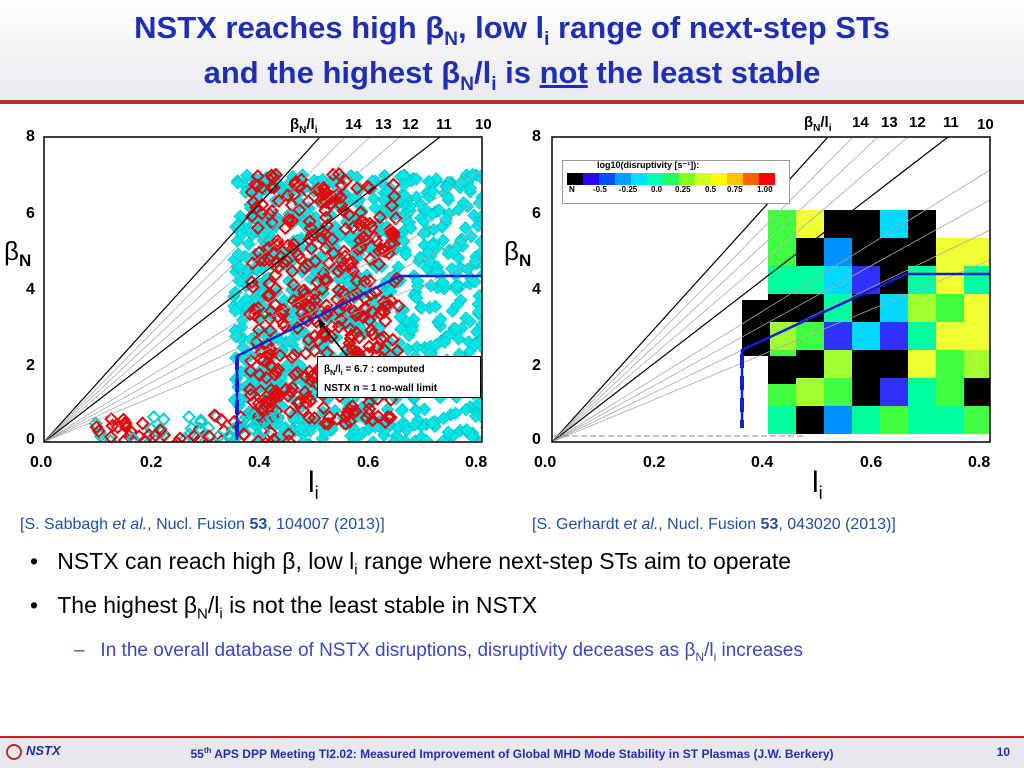 The width and height of the screenshot is (1024, 768). Describe the element at coordinates (917, 122) in the screenshot. I see `ratio-value-12: 12` at that location.